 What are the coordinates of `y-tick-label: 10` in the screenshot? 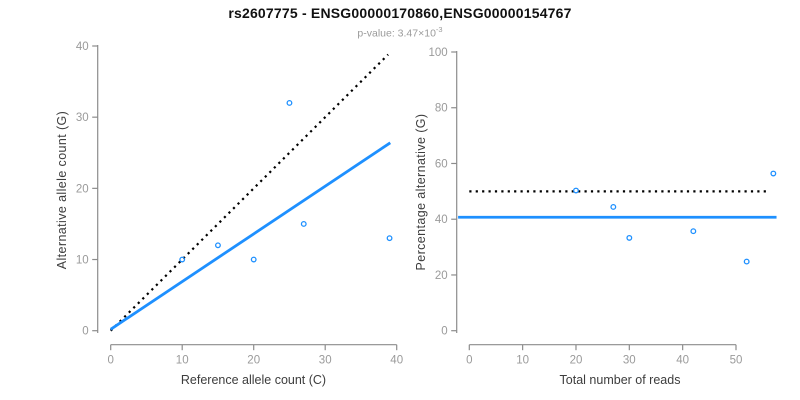 It's located at (82, 261).